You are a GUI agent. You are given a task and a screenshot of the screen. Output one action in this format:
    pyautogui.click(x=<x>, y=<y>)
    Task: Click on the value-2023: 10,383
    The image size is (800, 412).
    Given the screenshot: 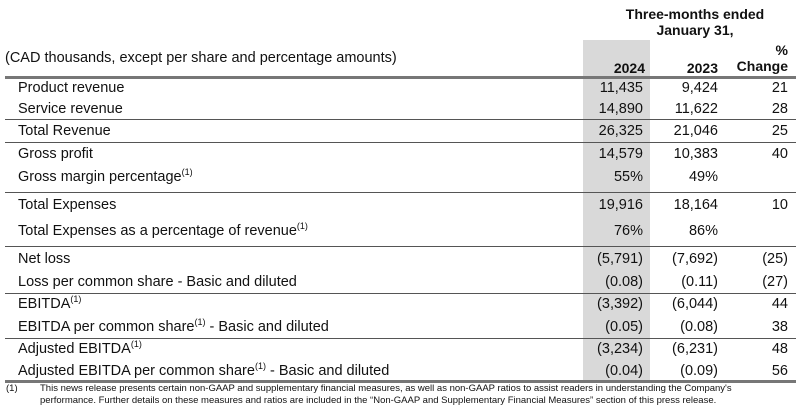 What is the action you would take?
    pyautogui.click(x=695, y=154)
    